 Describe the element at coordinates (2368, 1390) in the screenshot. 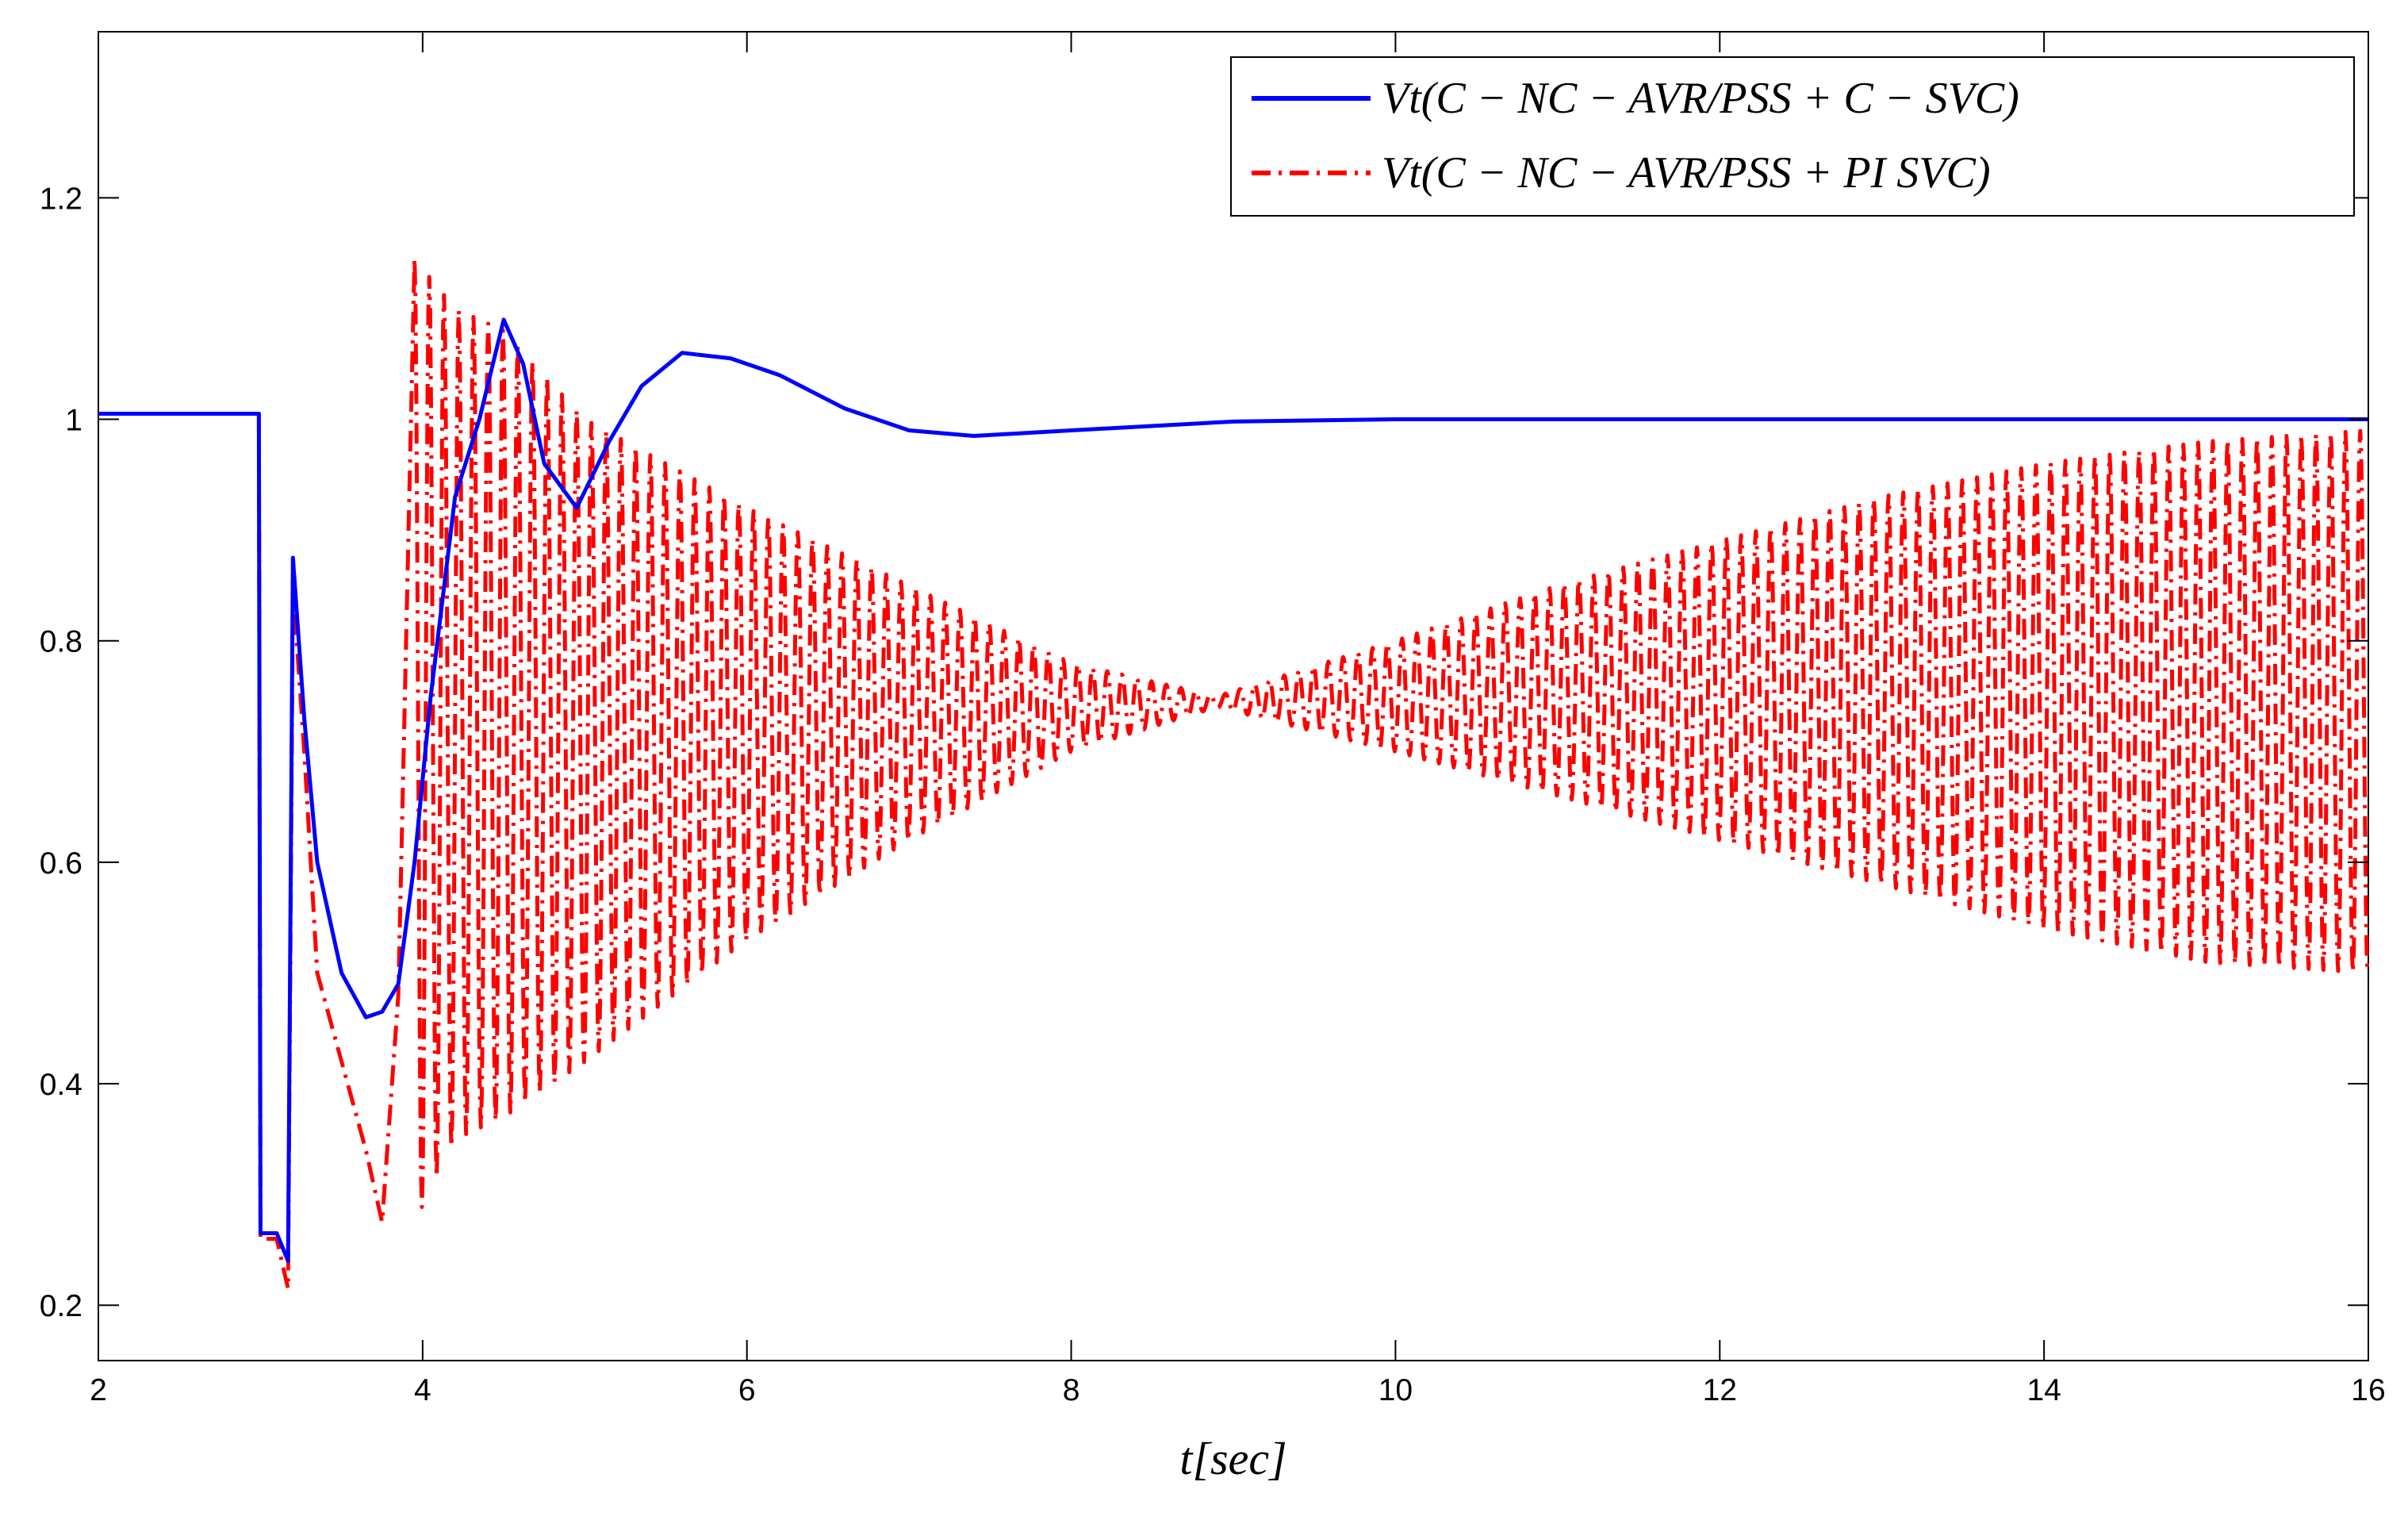

I see `x-tick-label-16: 16` at that location.